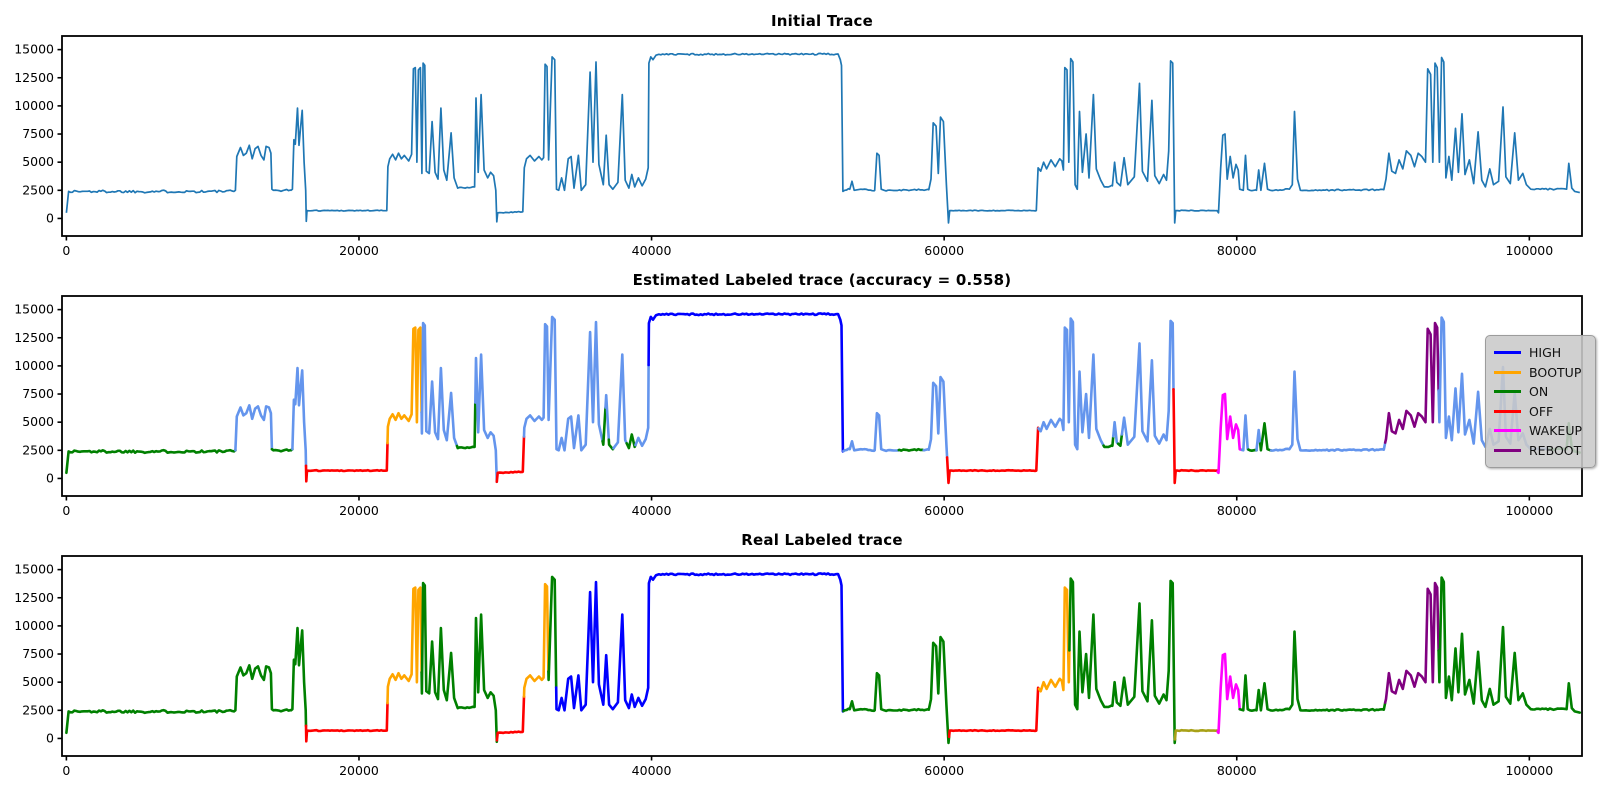  I want to click on subplot1-title: Initial Trace, so click(822, 21).